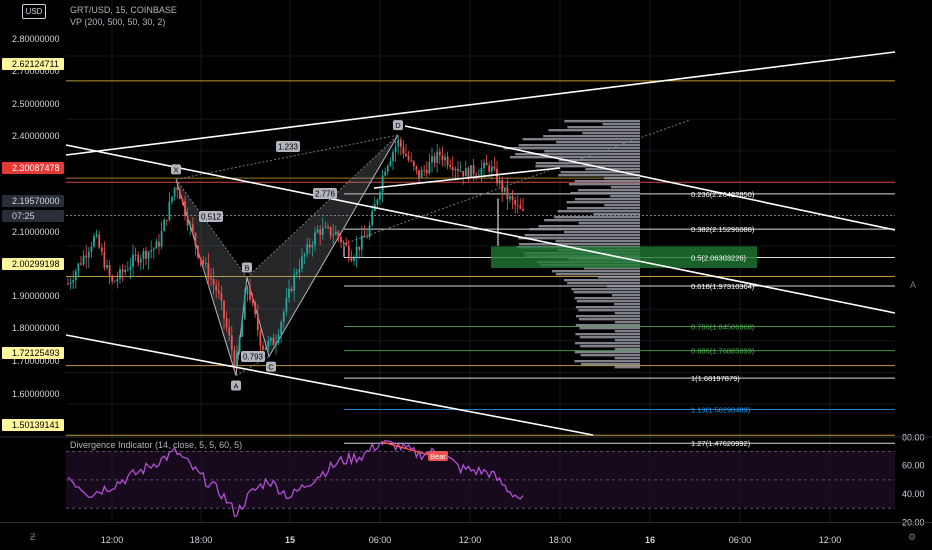  What do you see at coordinates (118, 22) in the screenshot?
I see `volume-profile-legend: VP (200, 500, 50, 30, 2)` at bounding box center [118, 22].